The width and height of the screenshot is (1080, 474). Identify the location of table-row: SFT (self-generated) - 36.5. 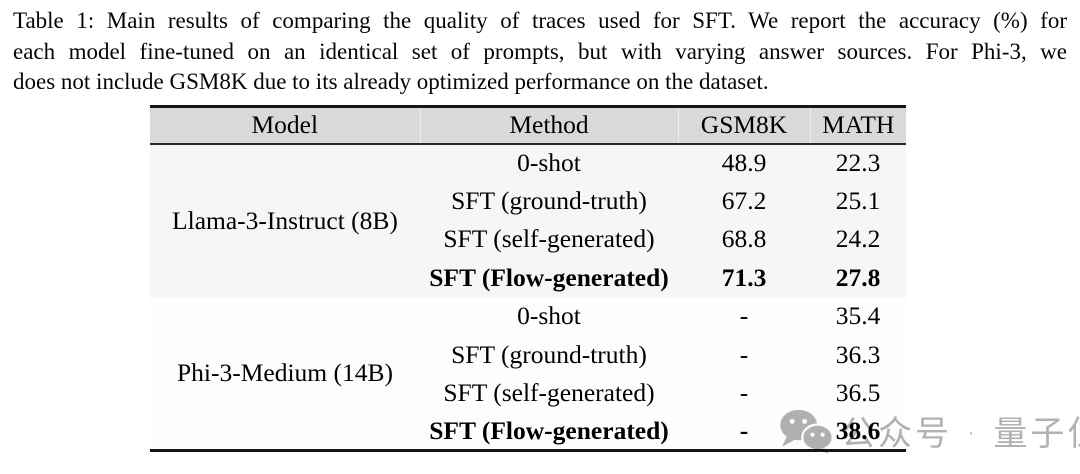
(528, 393).